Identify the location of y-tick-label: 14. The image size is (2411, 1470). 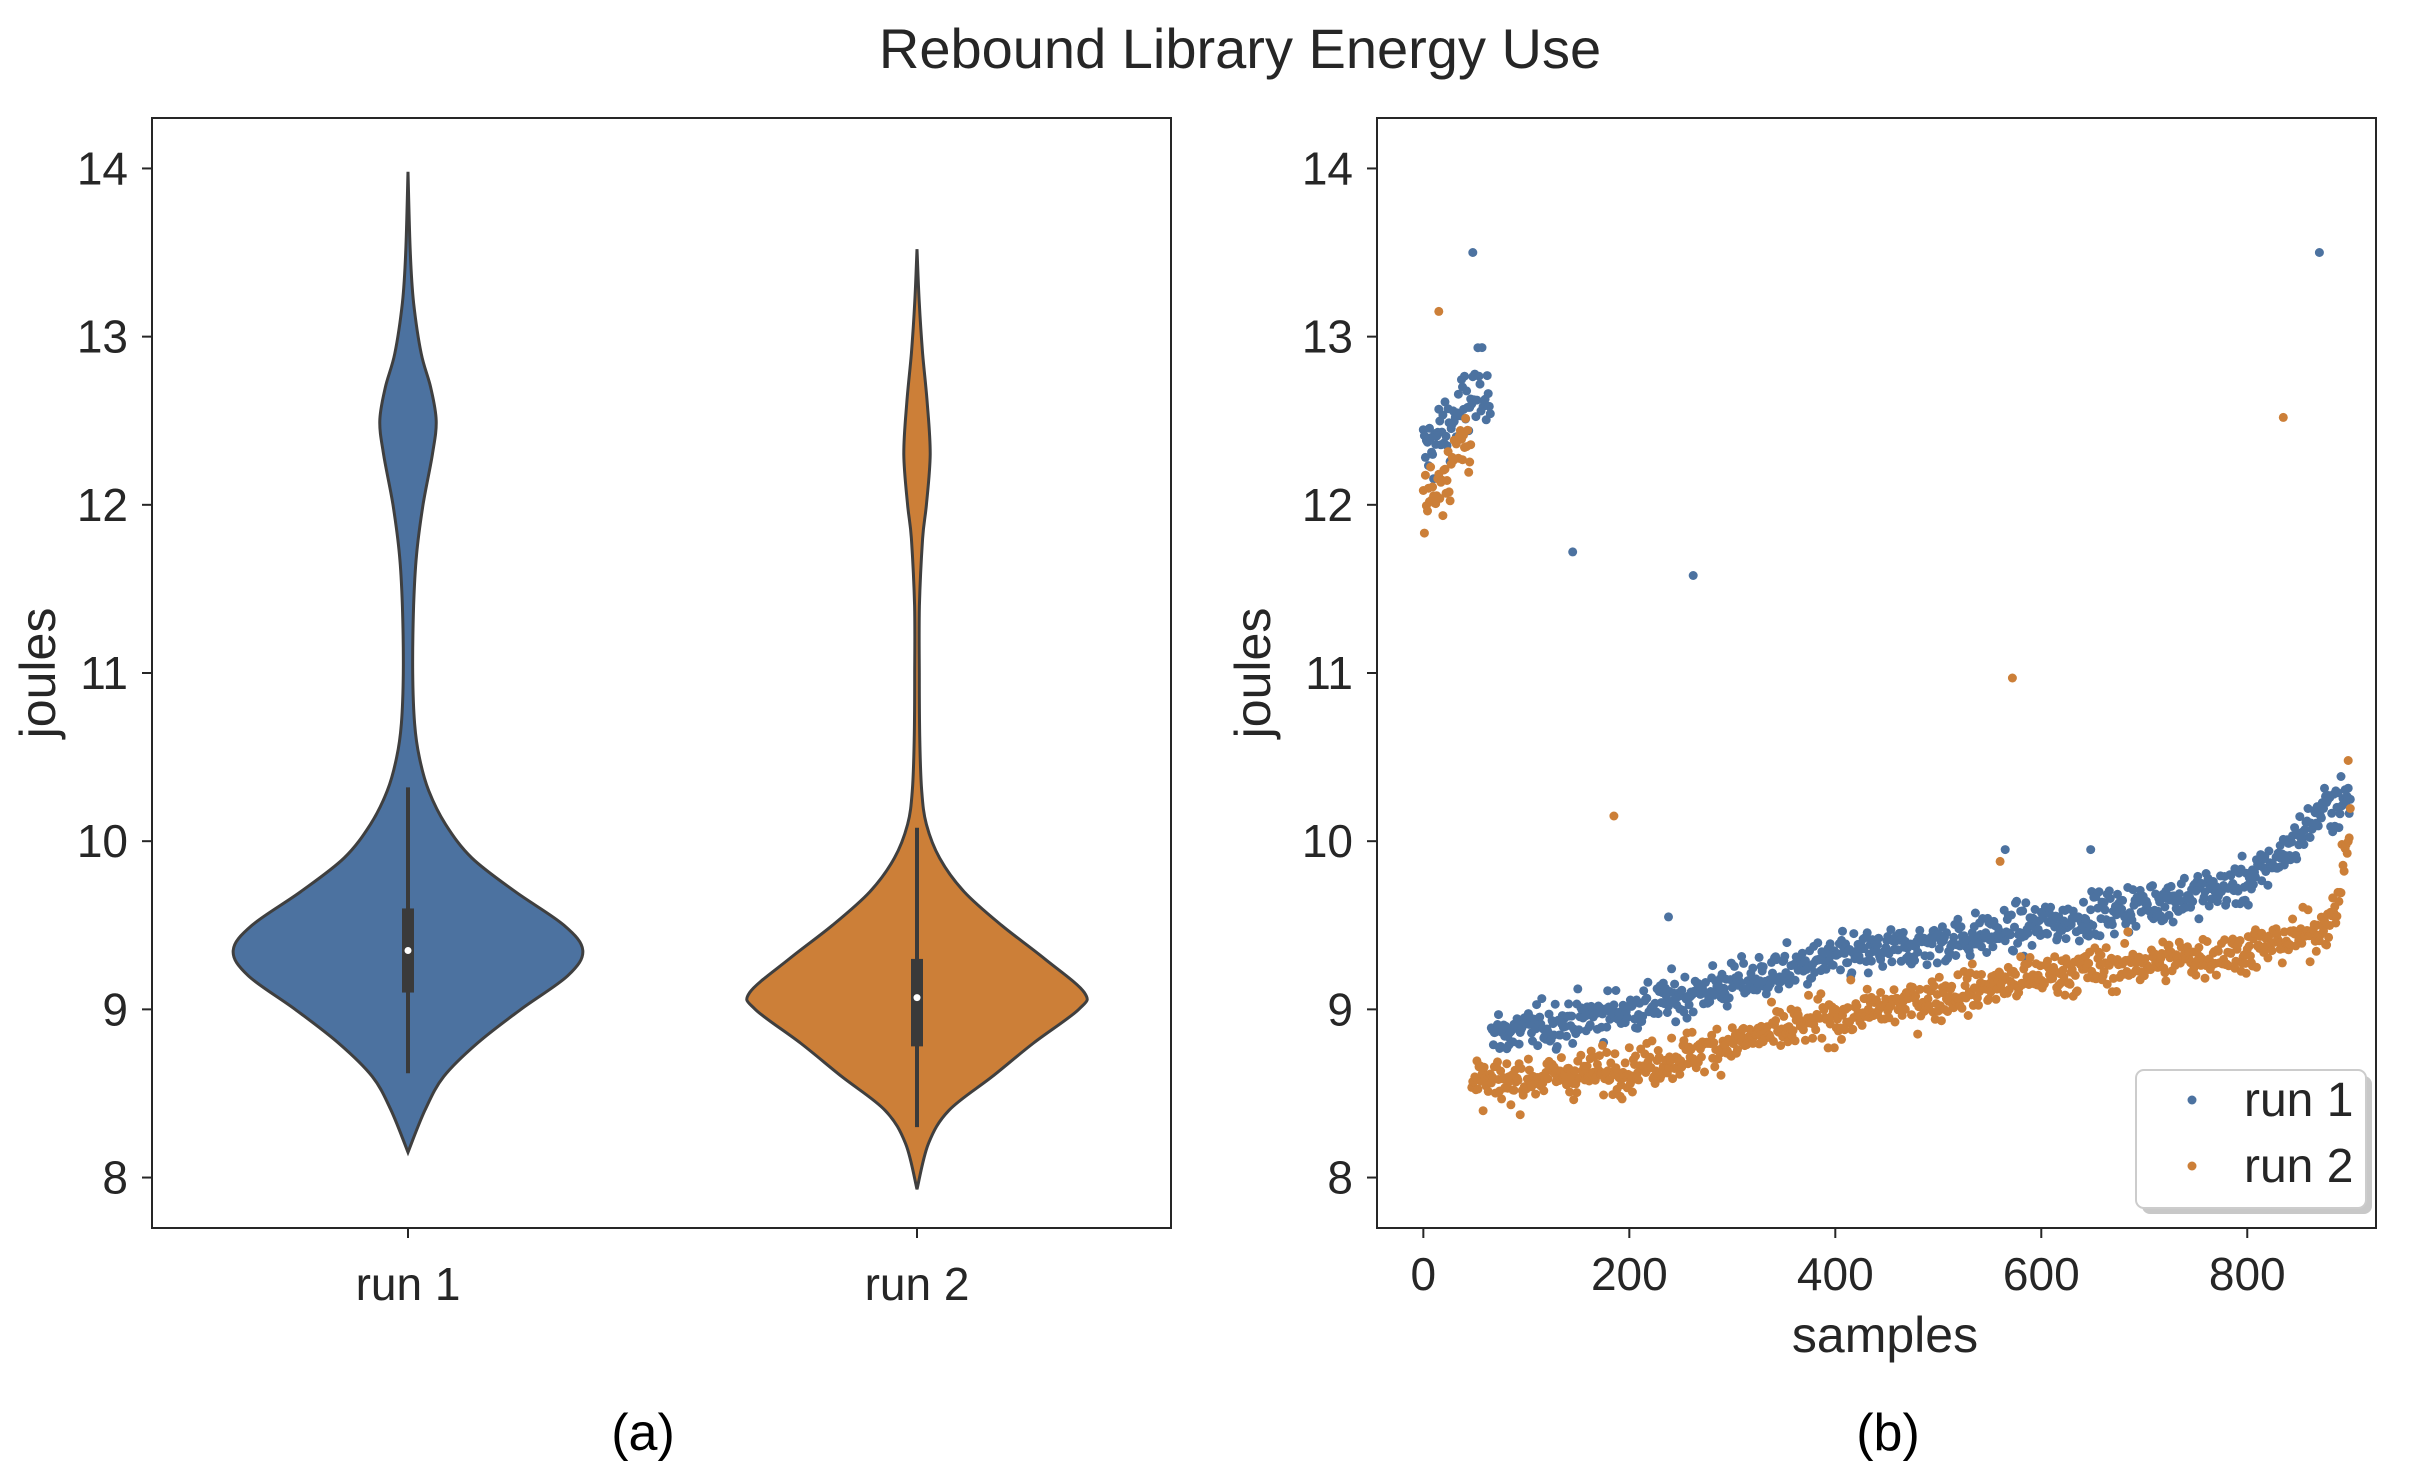
(1327, 168).